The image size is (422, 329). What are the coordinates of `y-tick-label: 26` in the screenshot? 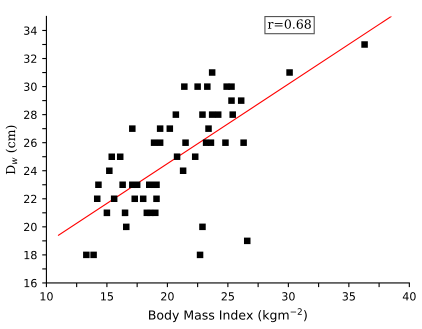 It's located at (30, 143).